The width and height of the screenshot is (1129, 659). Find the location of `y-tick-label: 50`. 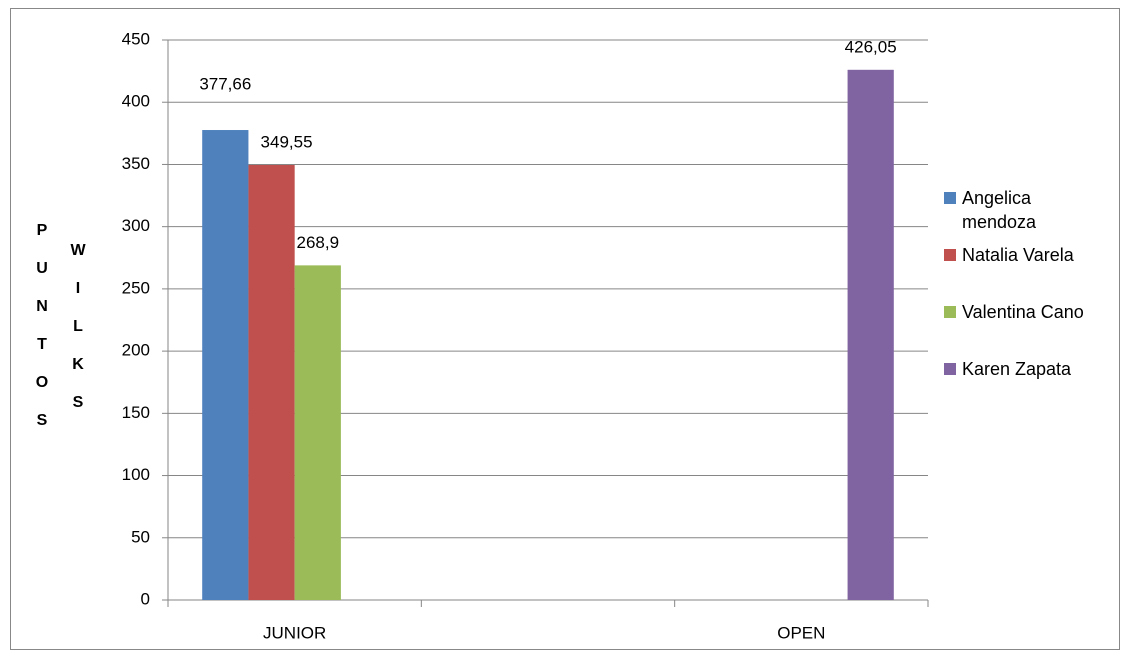

y-tick-label: 50 is located at coordinates (140, 536).